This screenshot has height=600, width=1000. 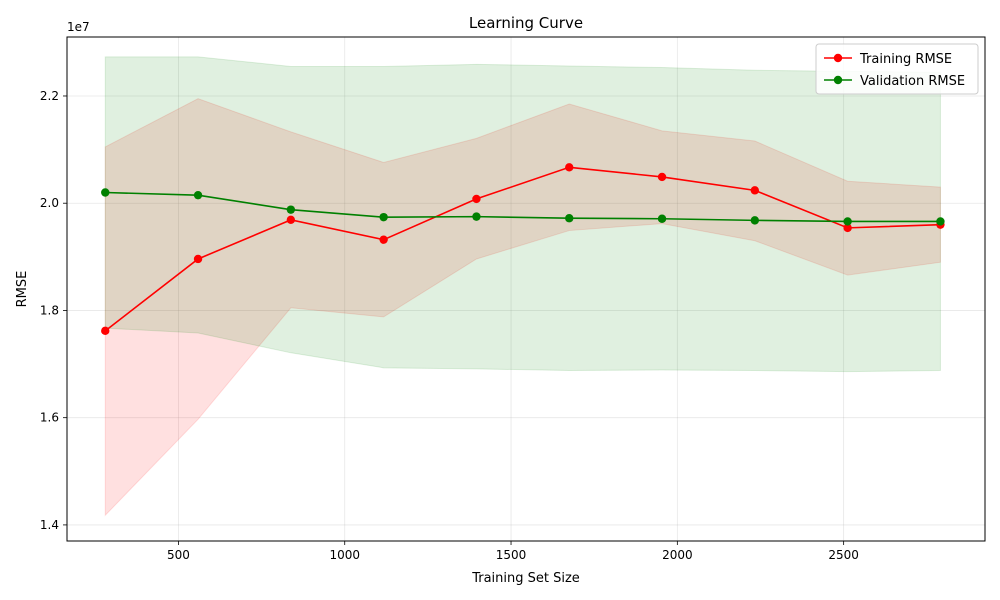 I want to click on y-axis-title: RMSE, so click(x=22, y=289).